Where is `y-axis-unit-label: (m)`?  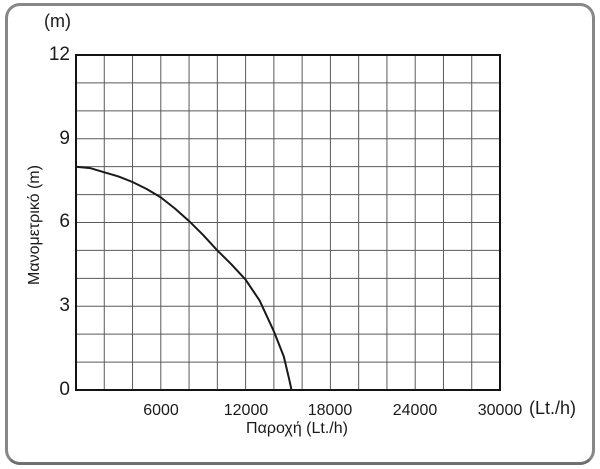 y-axis-unit-label: (m) is located at coordinates (57, 21).